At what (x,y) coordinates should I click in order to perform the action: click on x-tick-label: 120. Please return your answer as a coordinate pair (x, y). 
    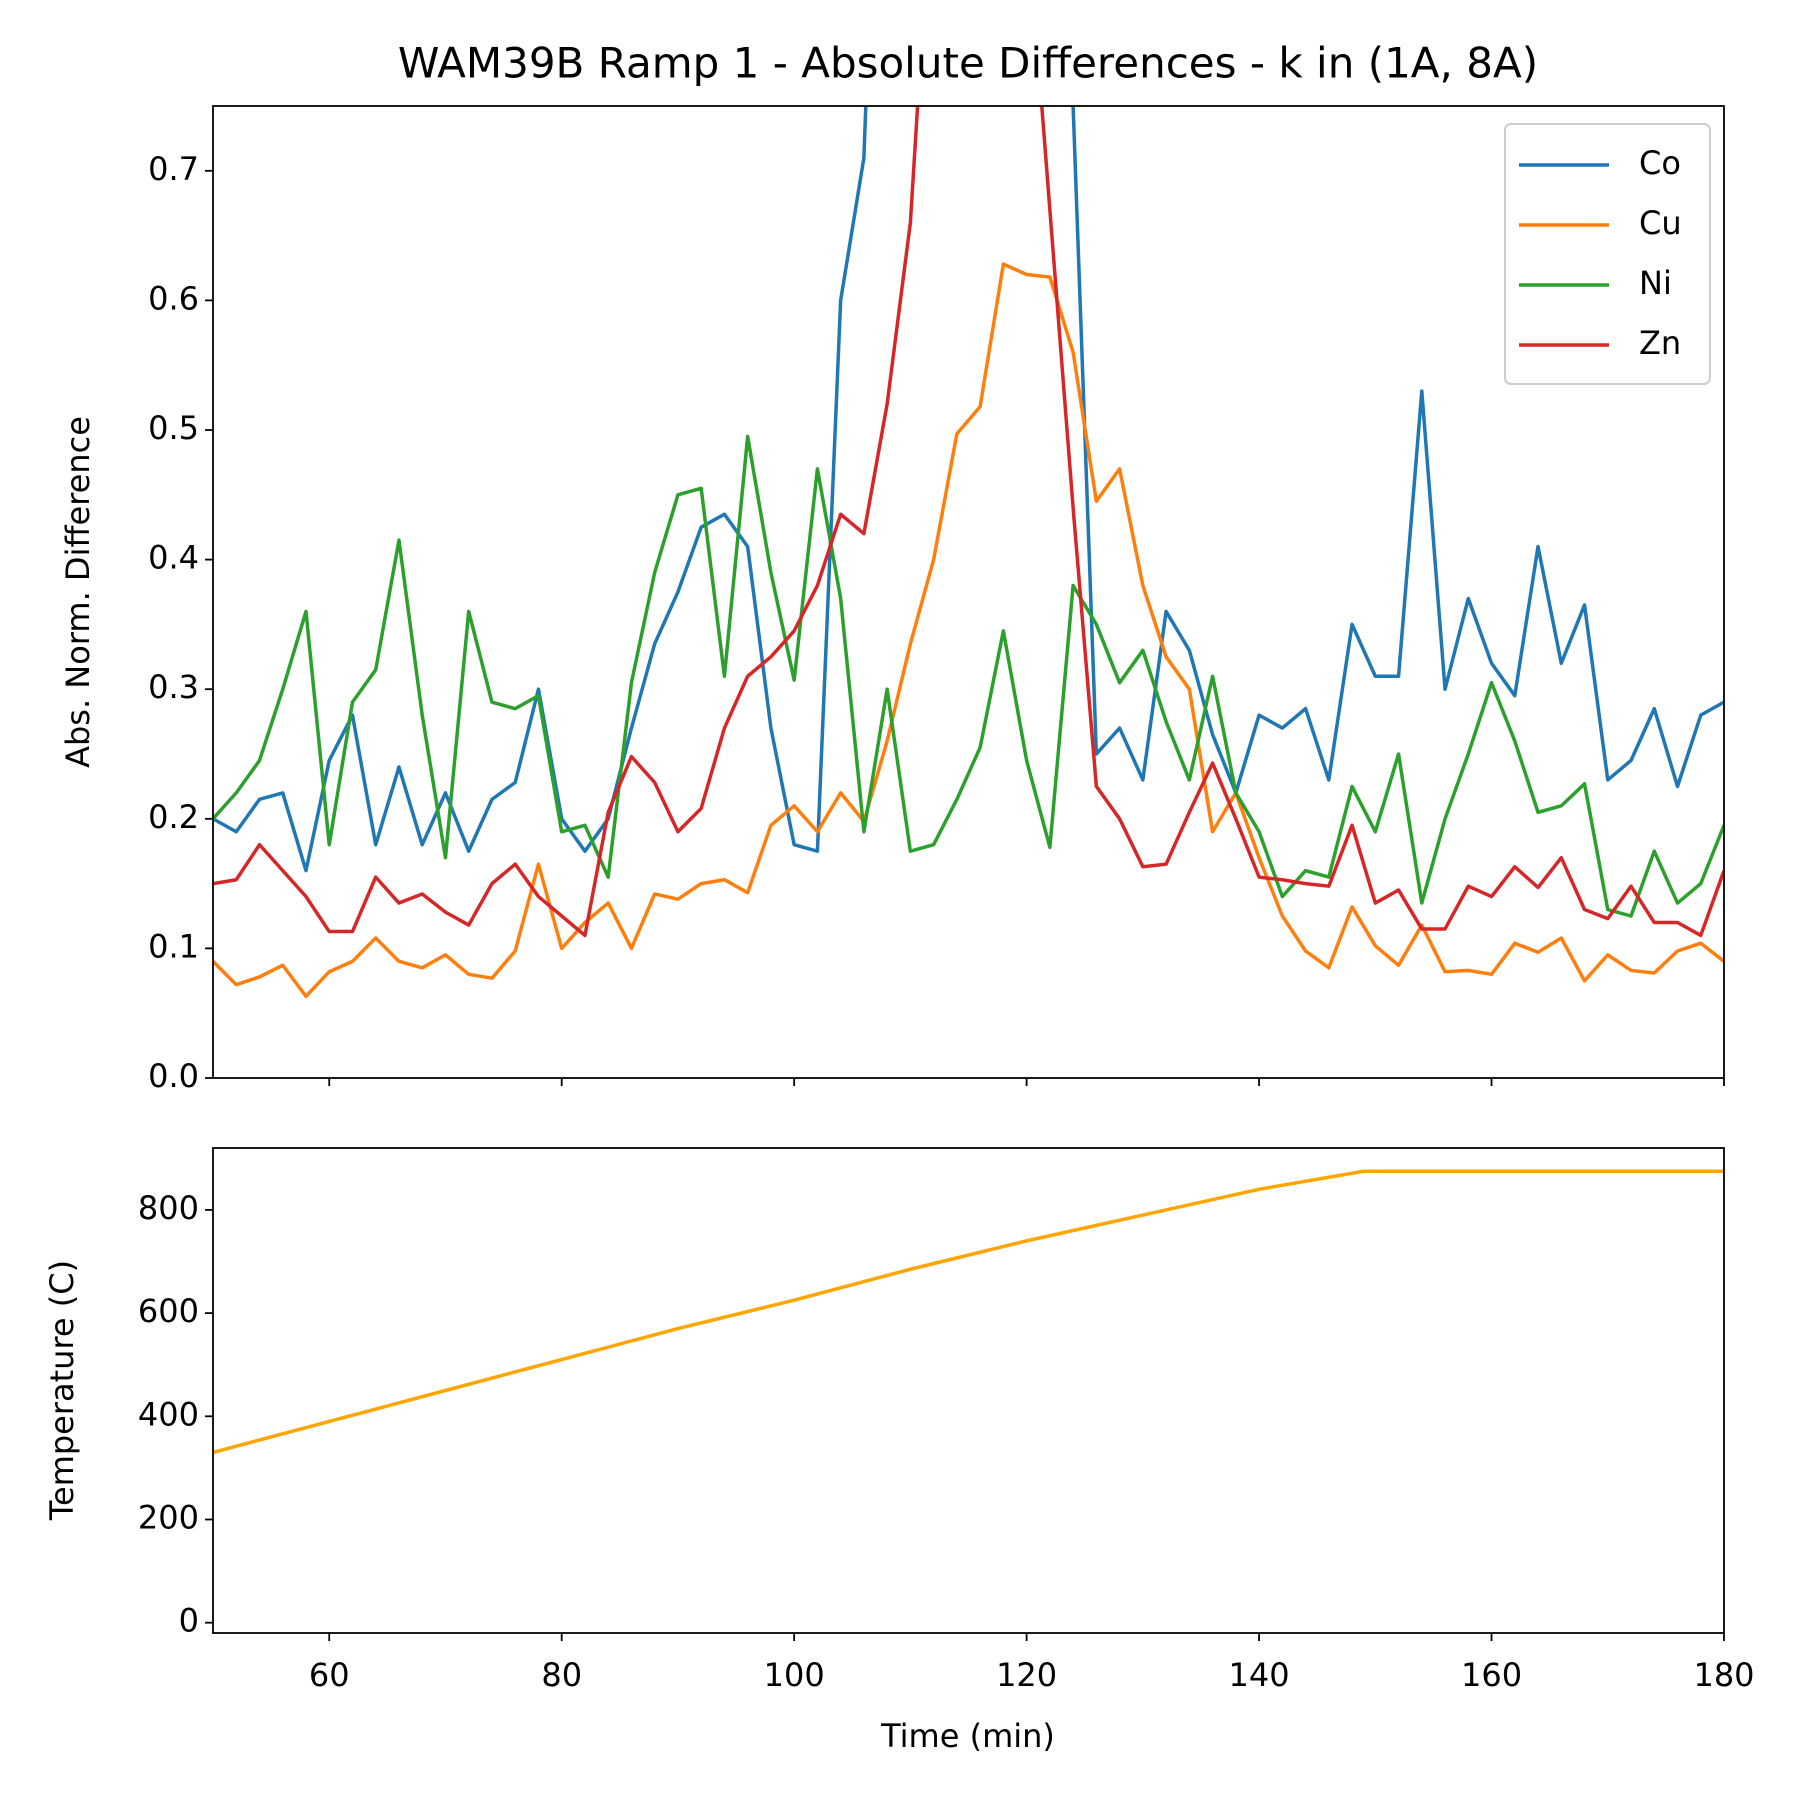
    Looking at the image, I should click on (1026, 1675).